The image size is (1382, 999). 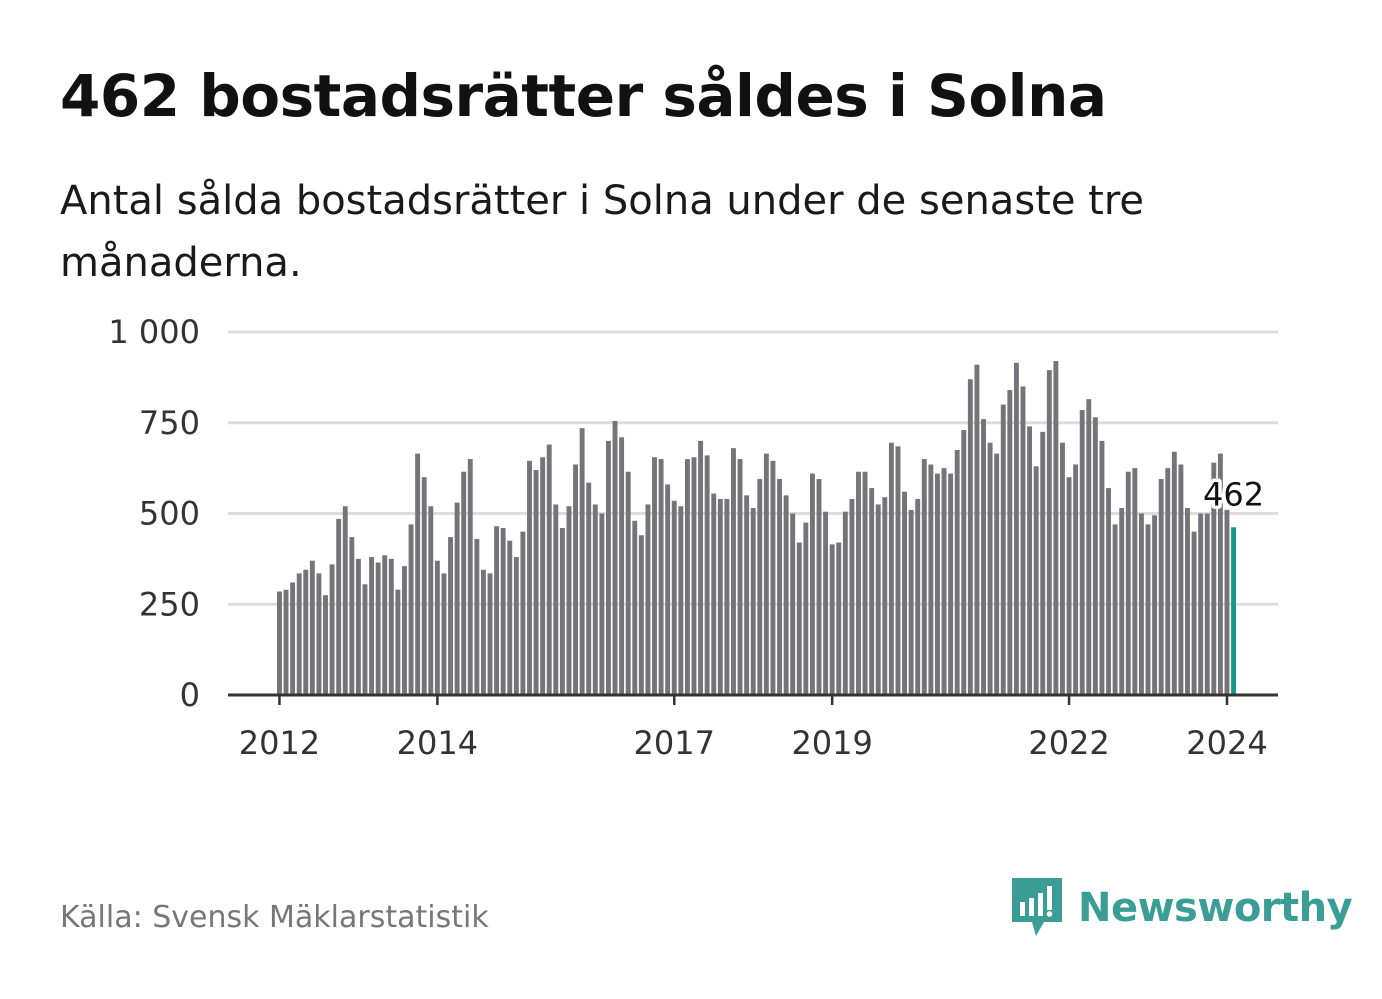 I want to click on newsworthy-logo-icon, so click(x=1037, y=907).